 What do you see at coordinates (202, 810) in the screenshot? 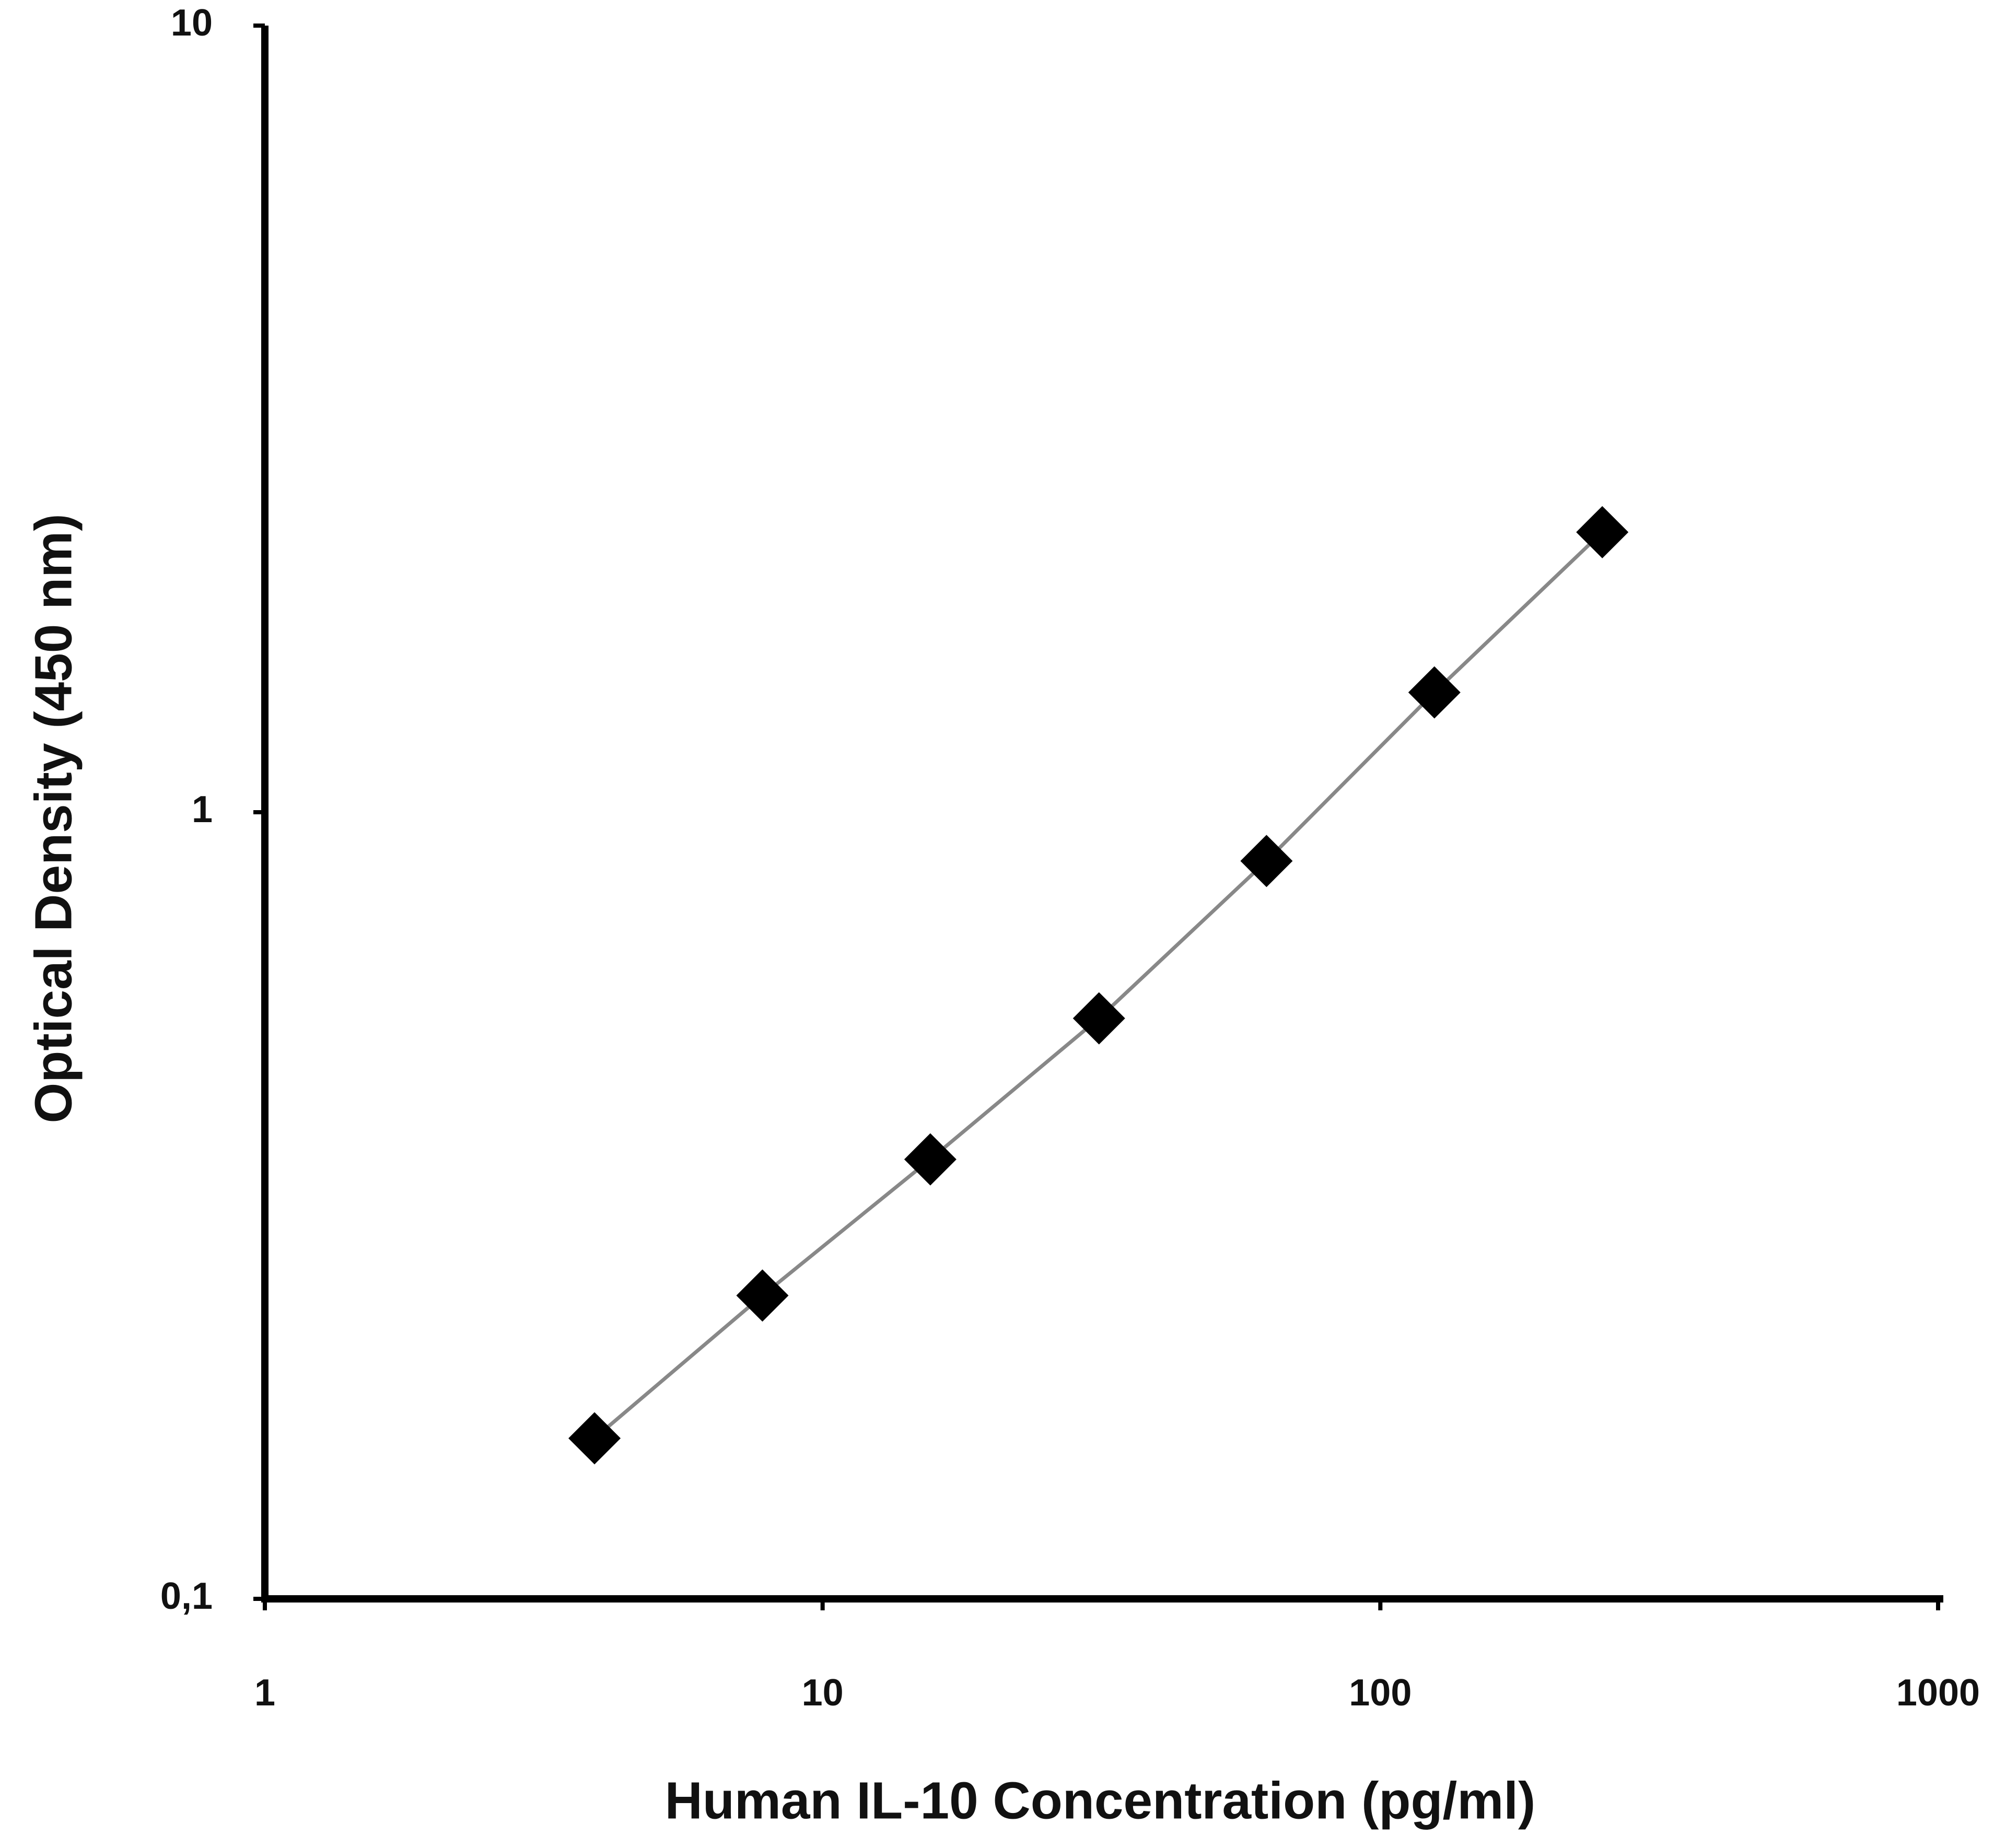
I see `y-tick-label: 1` at bounding box center [202, 810].